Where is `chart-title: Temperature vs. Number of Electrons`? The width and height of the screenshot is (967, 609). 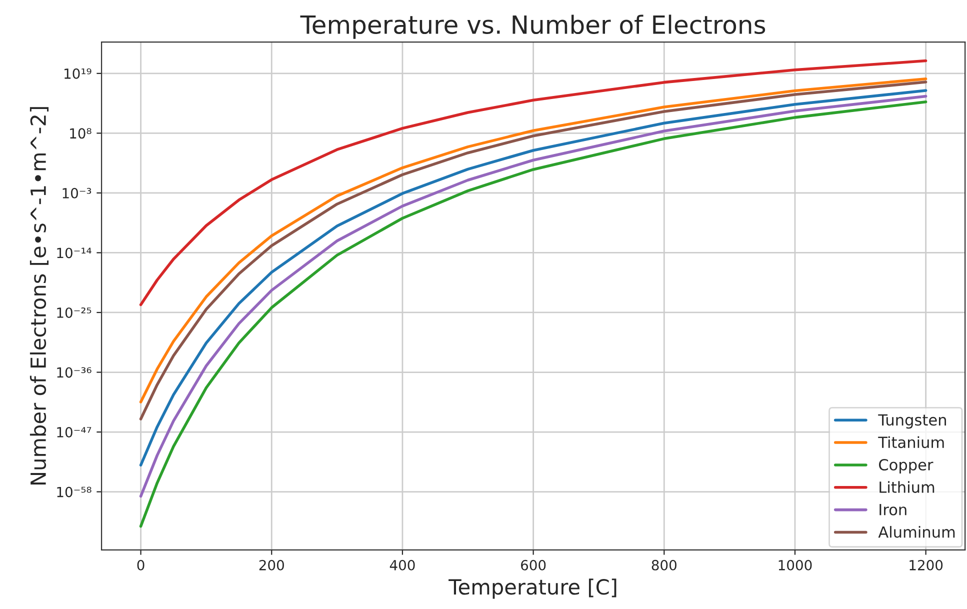
chart-title: Temperature vs. Number of Electrons is located at coordinates (533, 26).